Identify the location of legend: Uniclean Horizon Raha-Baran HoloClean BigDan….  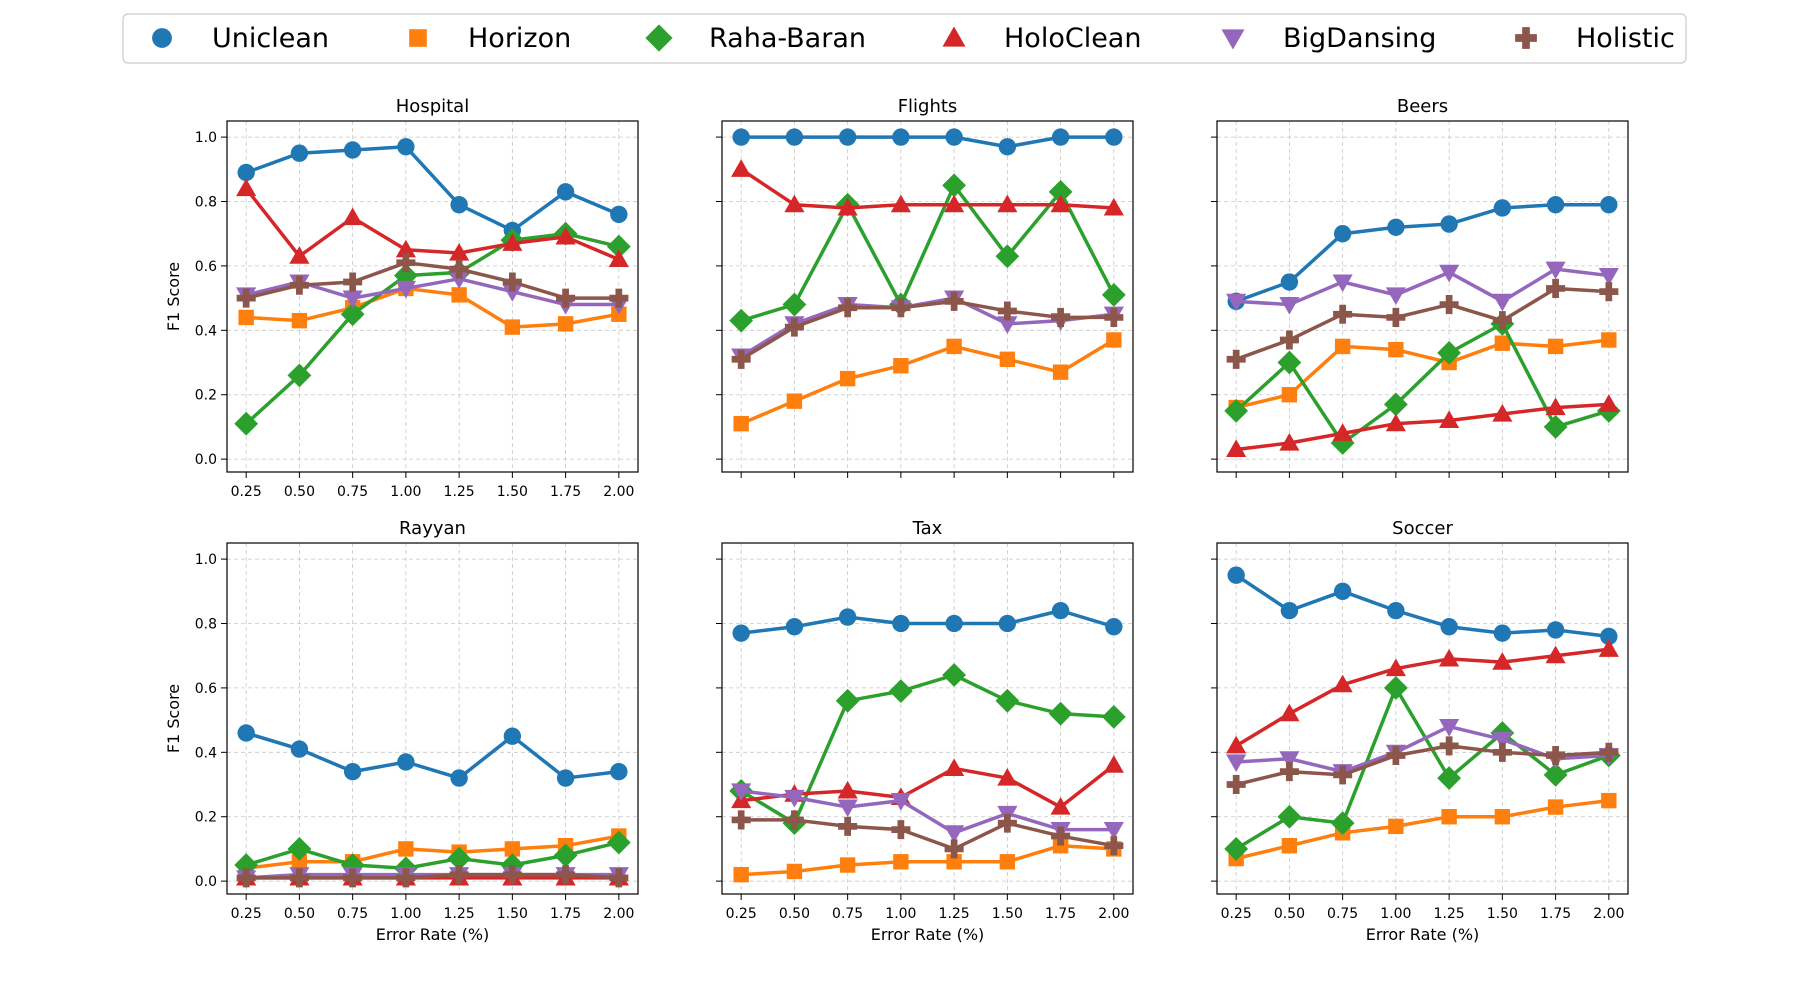
(904, 38).